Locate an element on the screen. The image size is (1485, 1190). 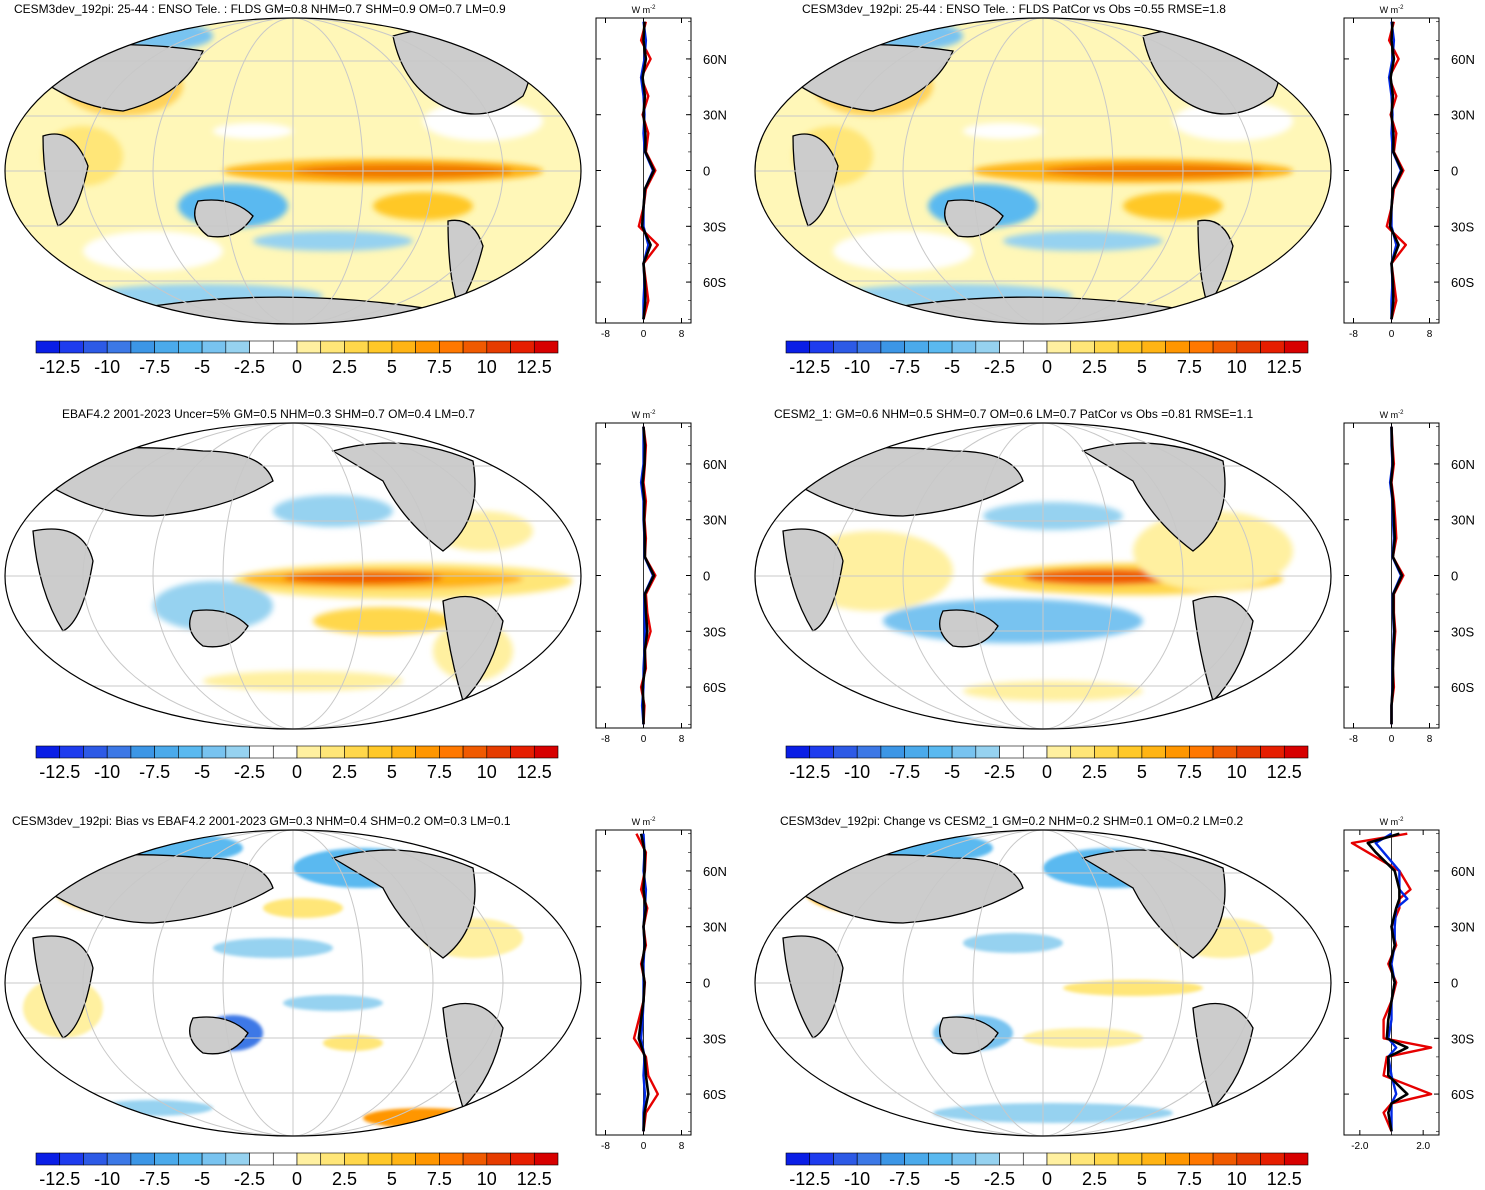
zonal-mean-plot: W m-2 60N 30N 0 30S 60S -8 0 8 is located at coordinates (661, 984).